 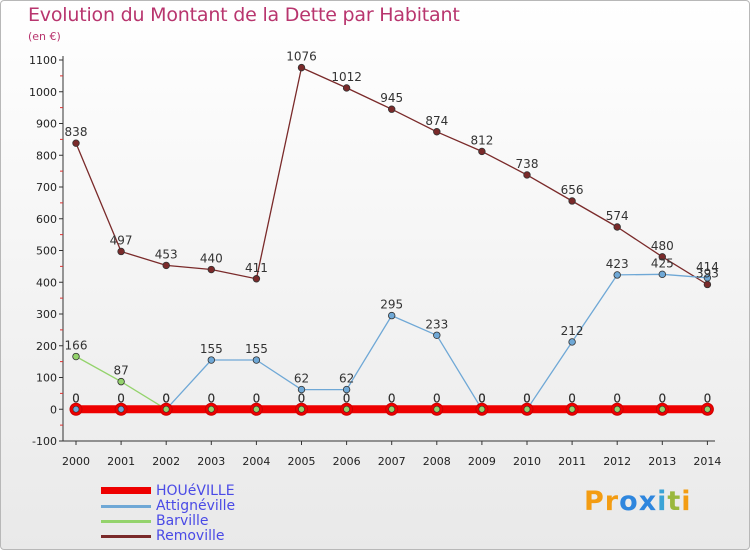 What do you see at coordinates (662, 263) in the screenshot?
I see `data-label: 425` at bounding box center [662, 263].